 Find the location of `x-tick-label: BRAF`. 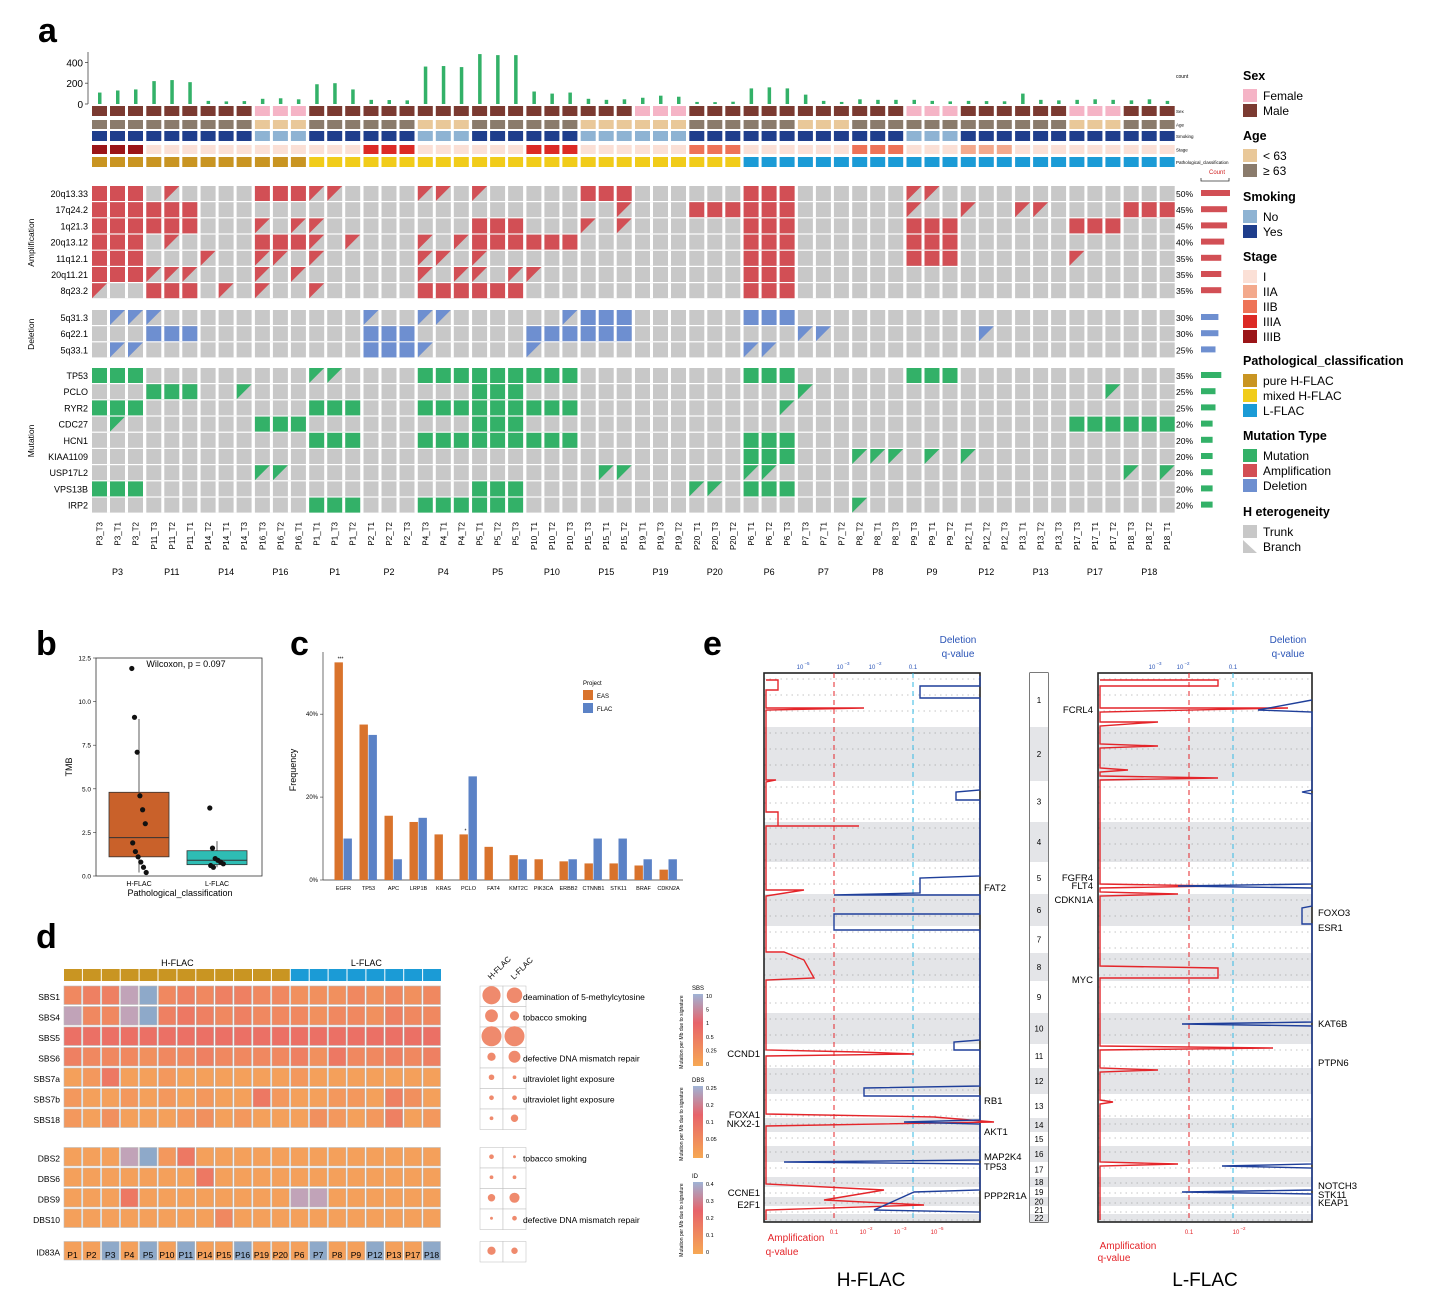

x-tick-label: BRAF is located at coordinates (643, 889).